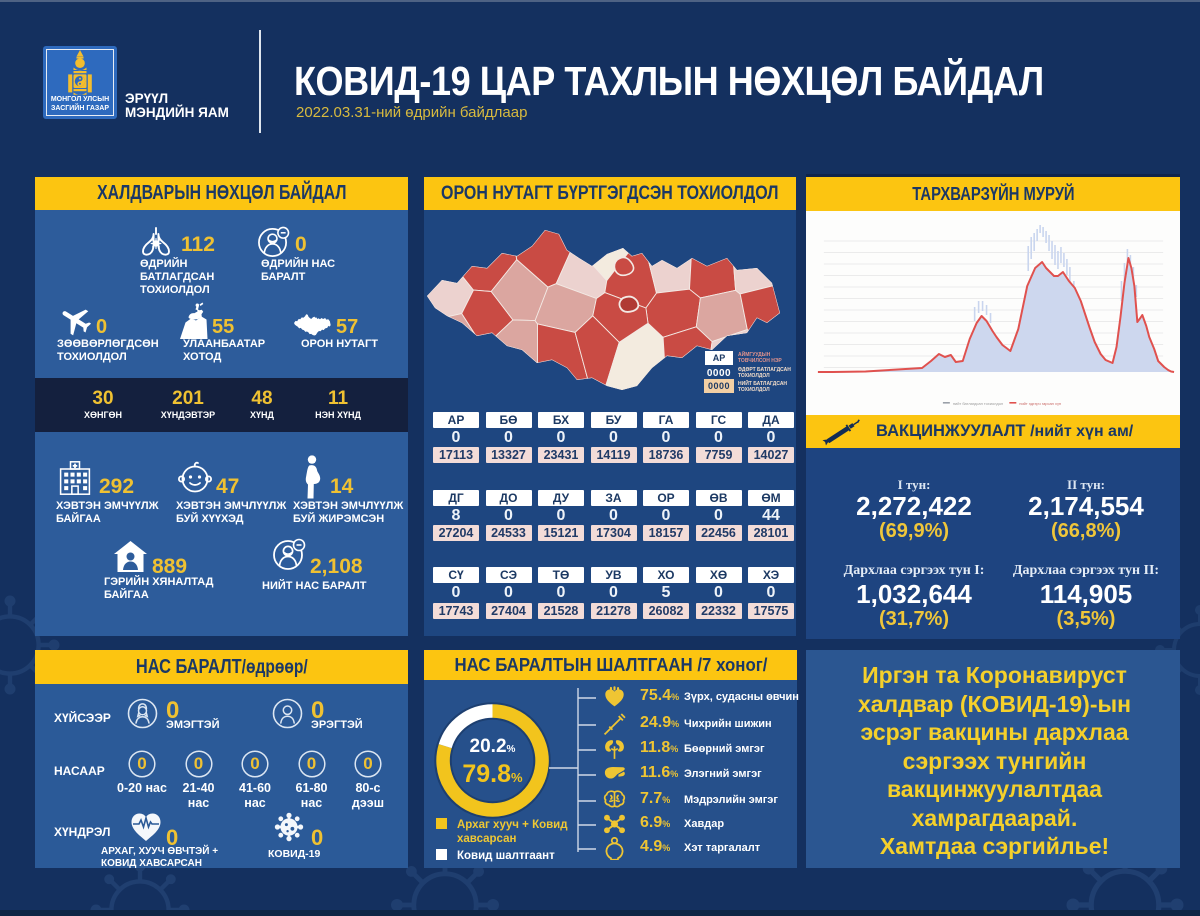 This screenshot has width=1200, height=916. I want to click on svg-text: нийт батлагдсан тохиолдол, so click(978, 403).